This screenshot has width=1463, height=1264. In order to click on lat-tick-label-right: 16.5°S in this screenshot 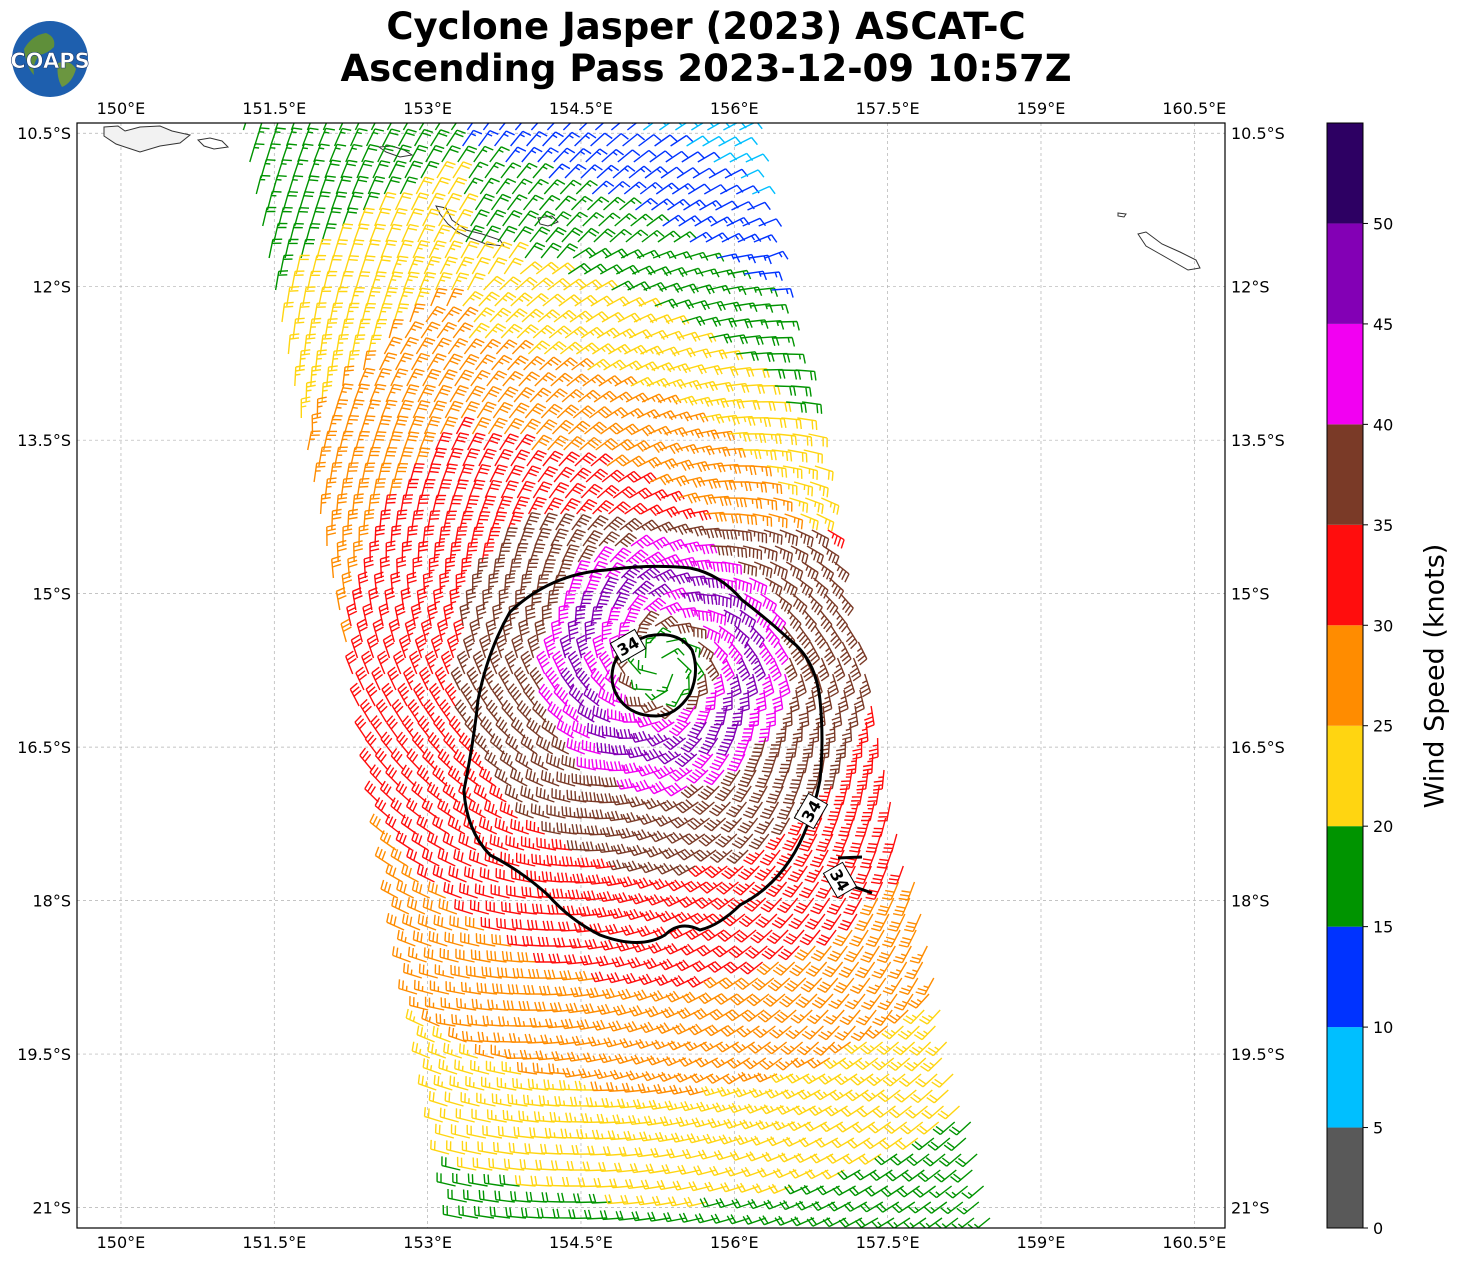, I will do `click(1258, 747)`.